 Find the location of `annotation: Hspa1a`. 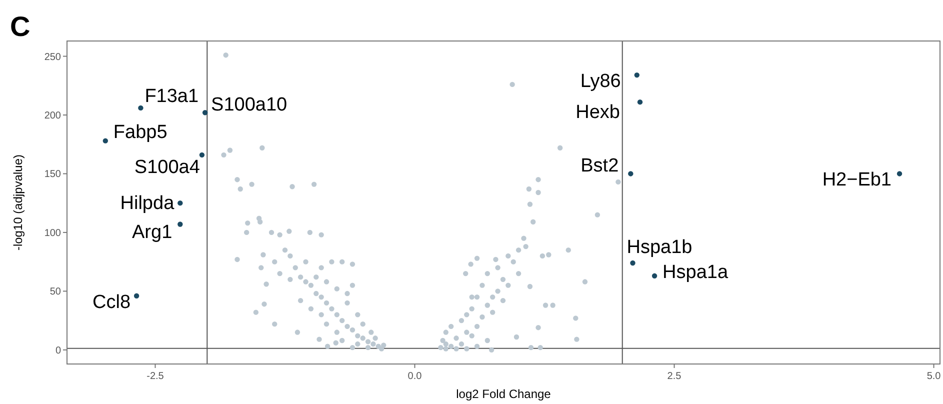

annotation: Hspa1a is located at coordinates (695, 272).